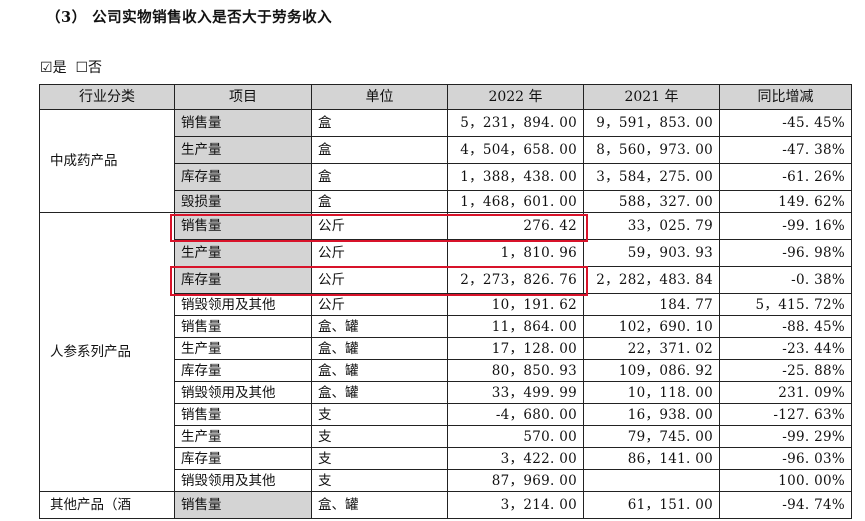 The width and height of the screenshot is (865, 521). I want to click on value-2022-cell: 80，850. 93, so click(515, 370).